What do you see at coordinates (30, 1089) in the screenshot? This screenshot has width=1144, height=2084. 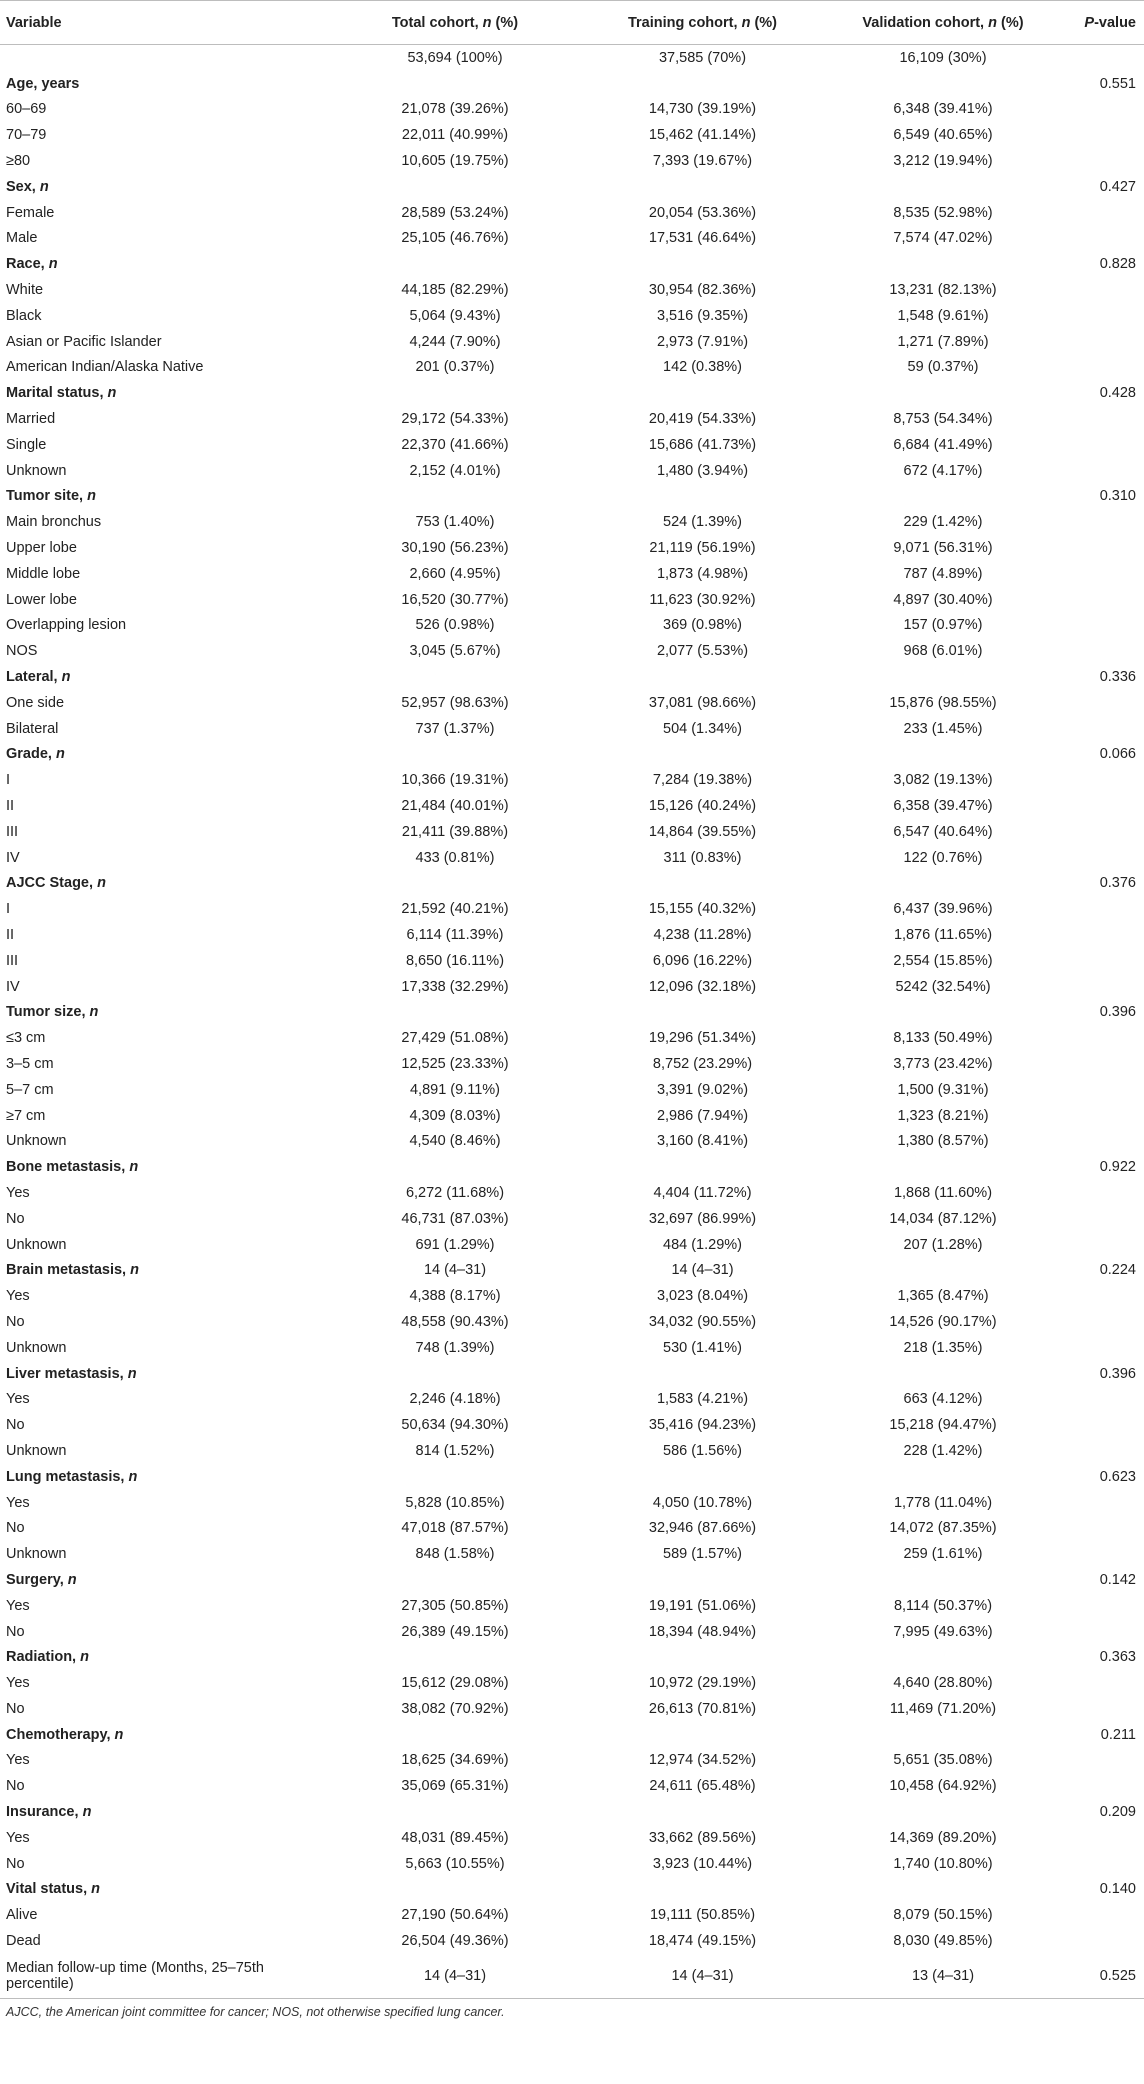 I see `row-label: 5–7 cm` at bounding box center [30, 1089].